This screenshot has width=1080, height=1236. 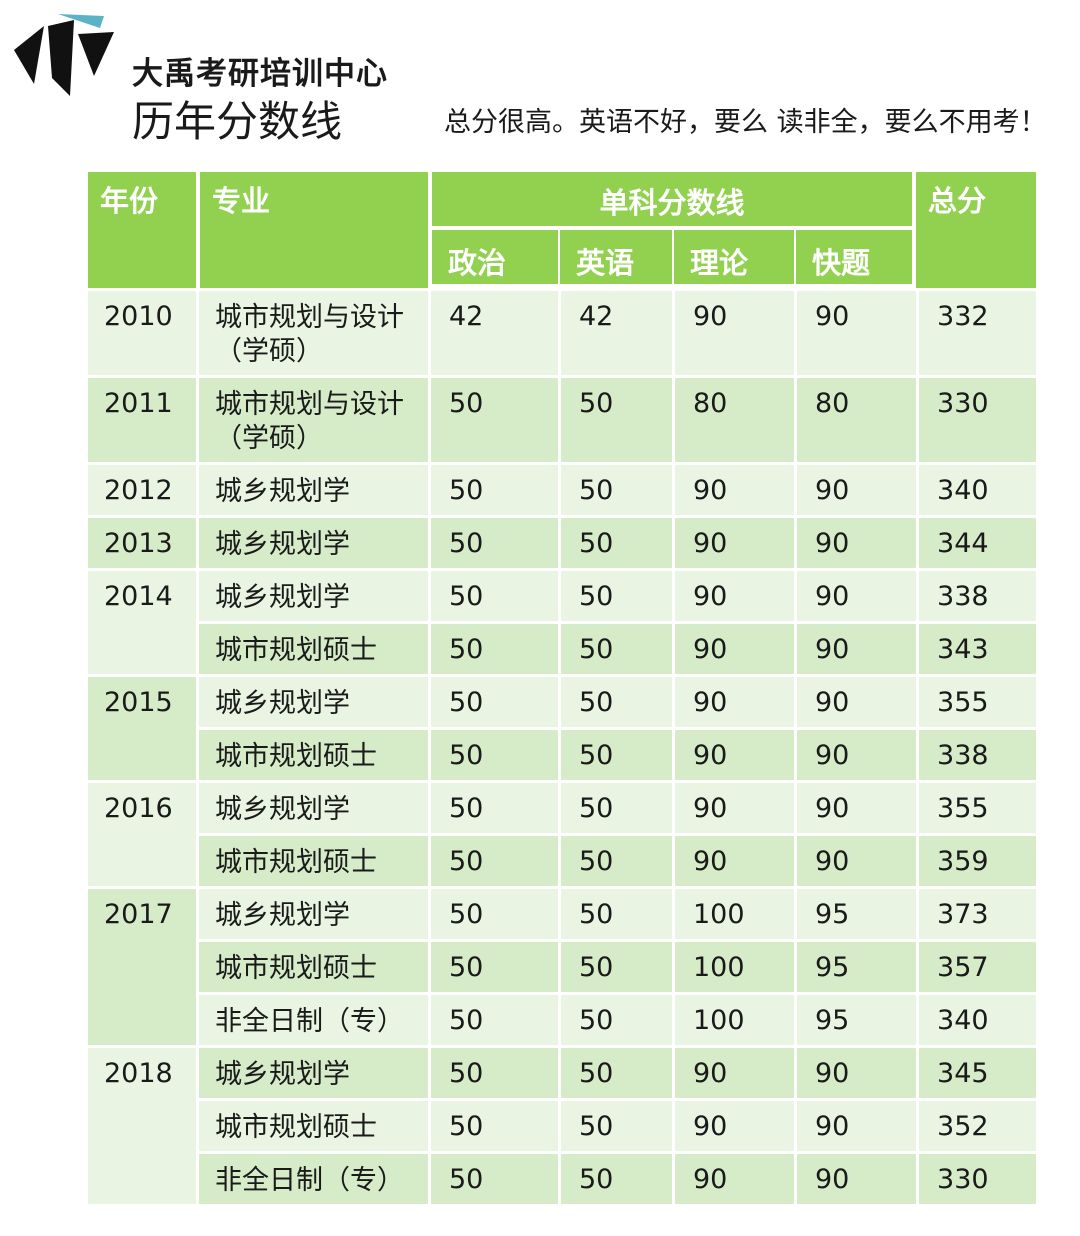 I want to click on table-row: 城市规划硕士 50 50 90 90 359, so click(x=562, y=859).